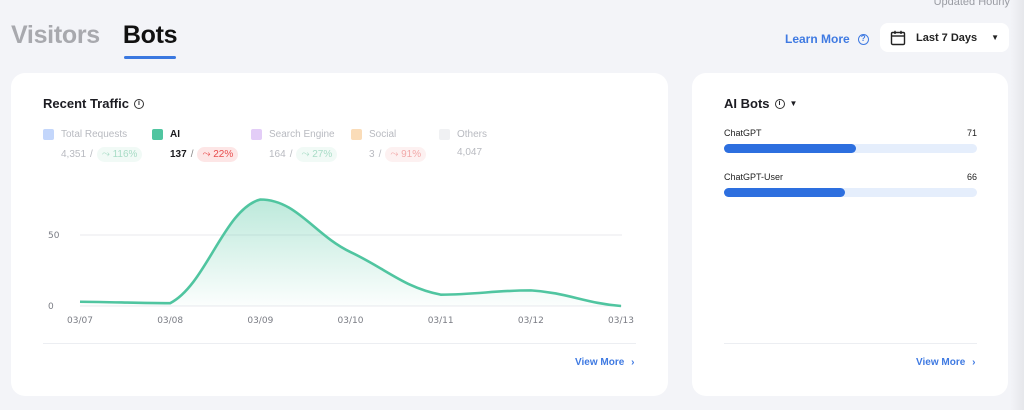 The width and height of the screenshot is (1024, 410). I want to click on y-tick-50: 50, so click(54, 236).